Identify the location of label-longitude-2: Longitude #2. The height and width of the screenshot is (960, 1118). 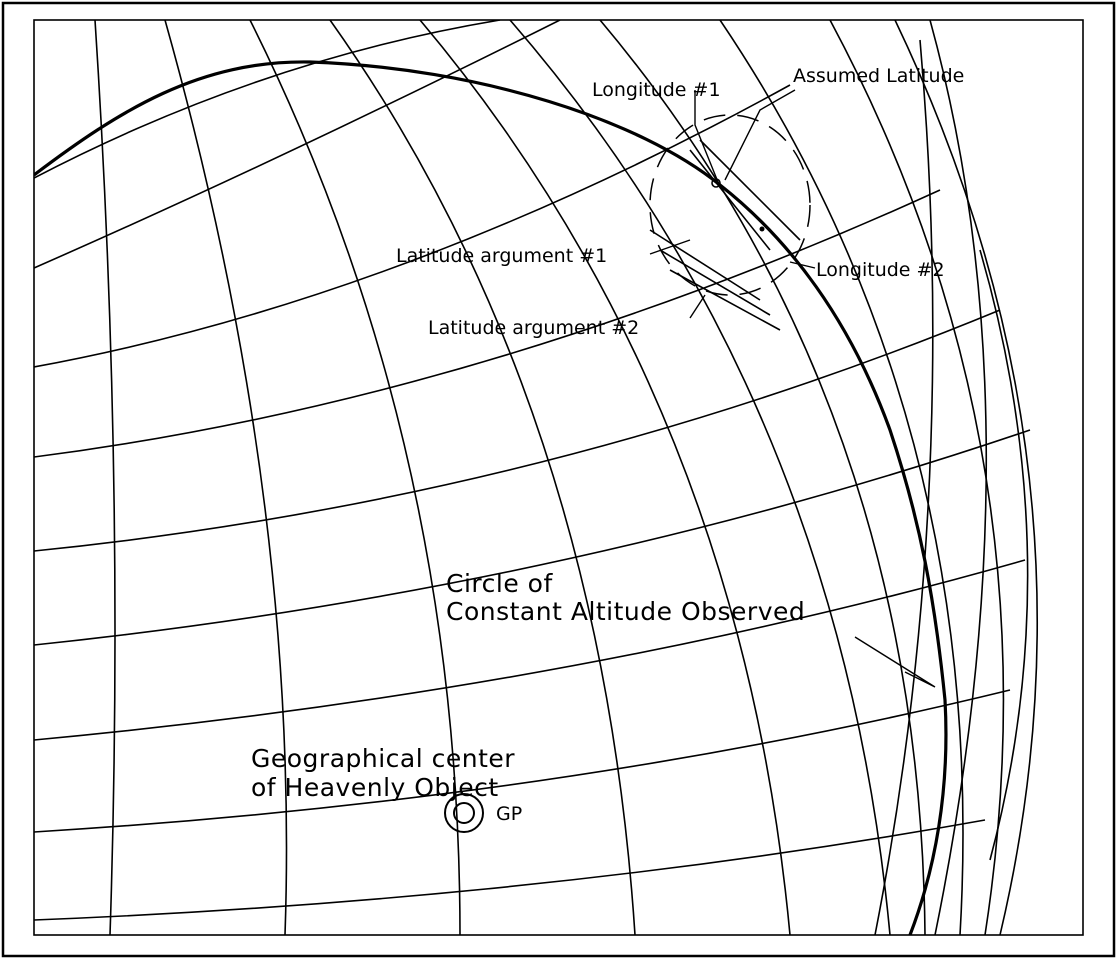
(880, 270).